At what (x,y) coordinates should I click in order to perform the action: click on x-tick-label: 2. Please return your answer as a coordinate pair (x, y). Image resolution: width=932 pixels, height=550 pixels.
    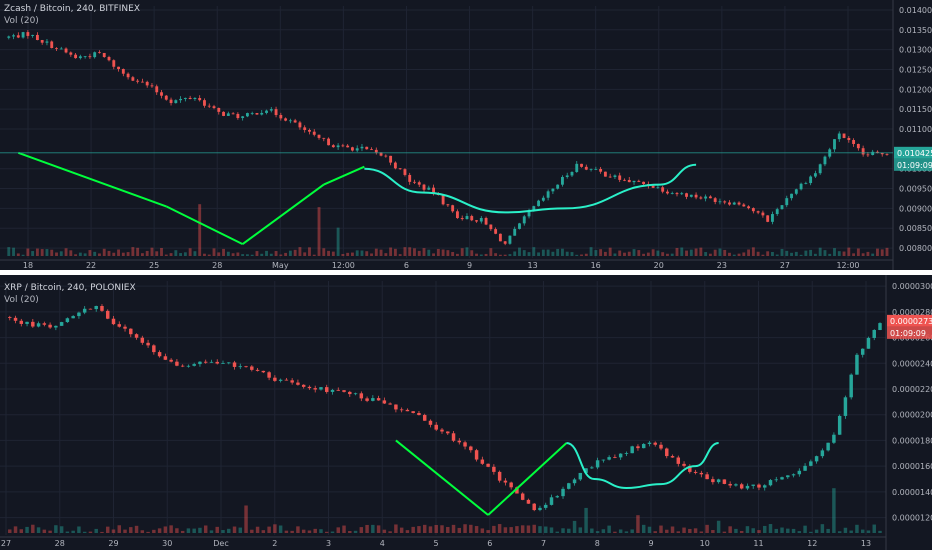
    Looking at the image, I should click on (274, 543).